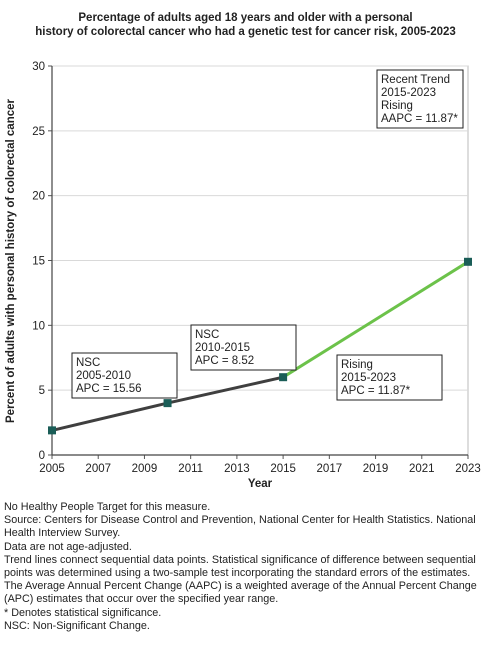 The height and width of the screenshot is (646, 491). Describe the element at coordinates (38, 262) in the screenshot. I see `y-tick-label: 15` at that location.